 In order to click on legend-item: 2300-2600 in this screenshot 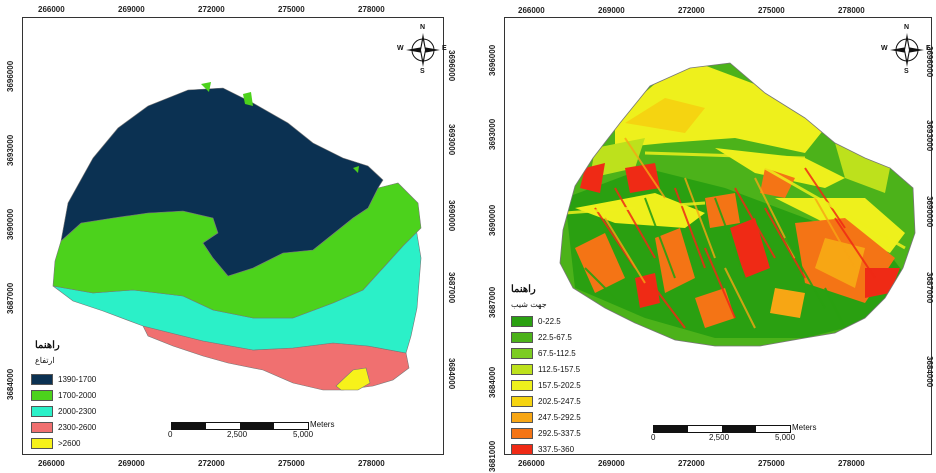, I will do `click(63, 427)`.